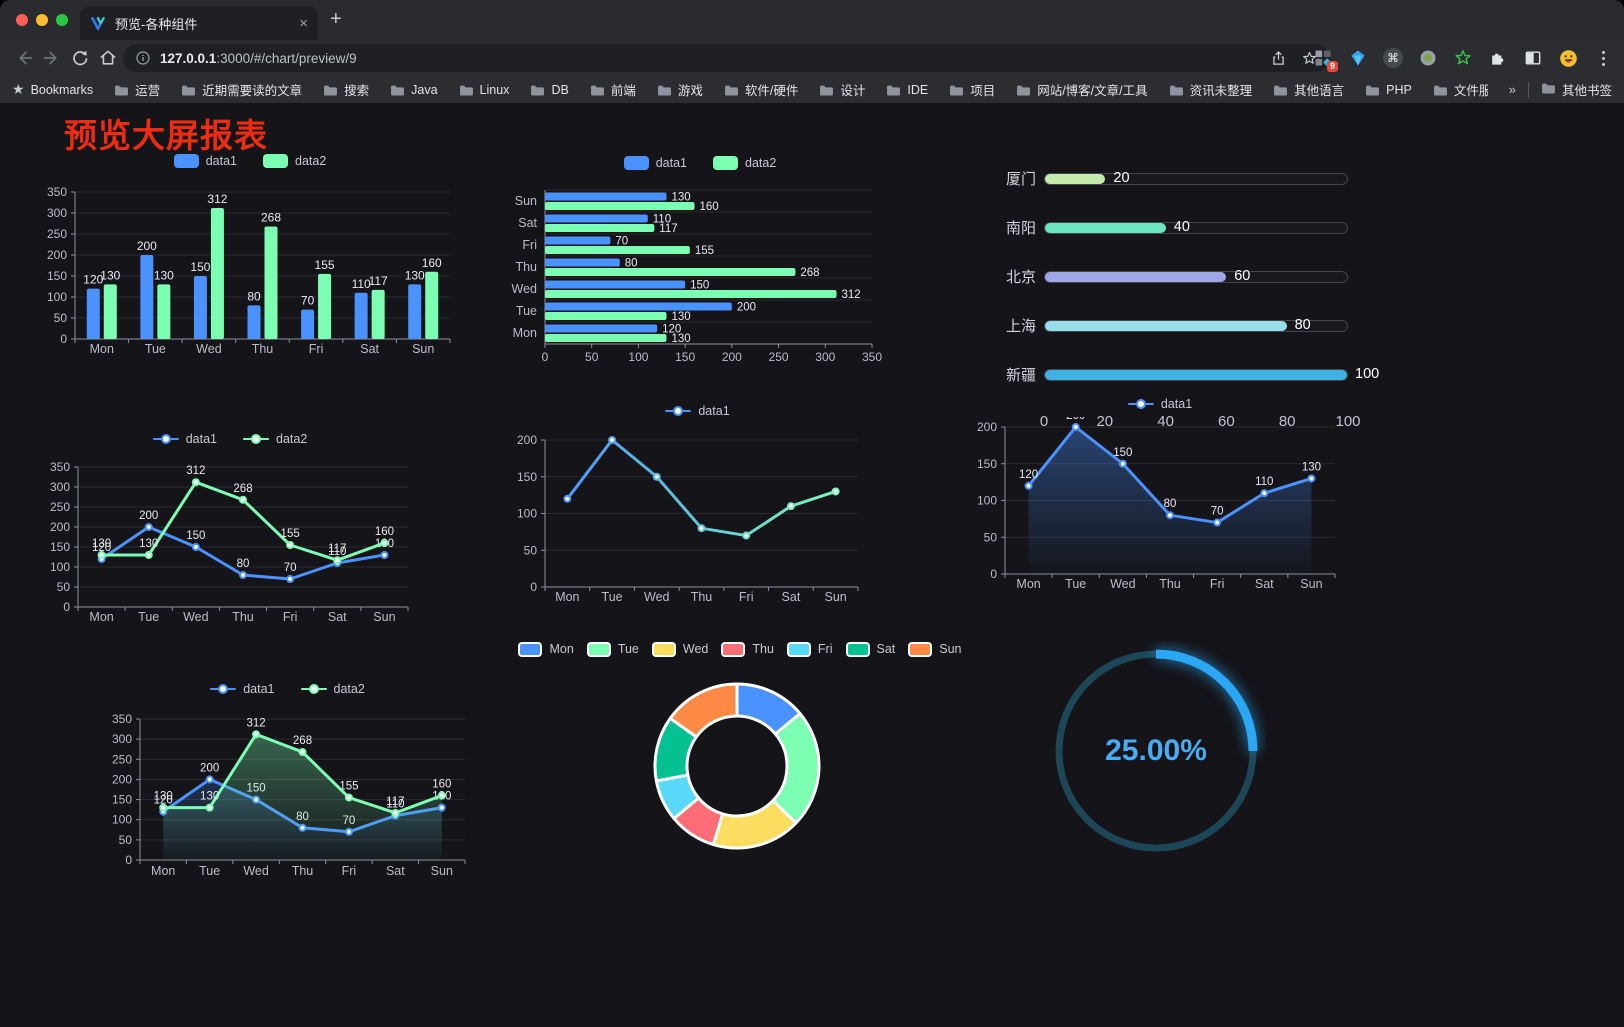 The width and height of the screenshot is (1624, 1027). What do you see at coordinates (303, 23) in the screenshot?
I see `tab-close-icon: ×` at bounding box center [303, 23].